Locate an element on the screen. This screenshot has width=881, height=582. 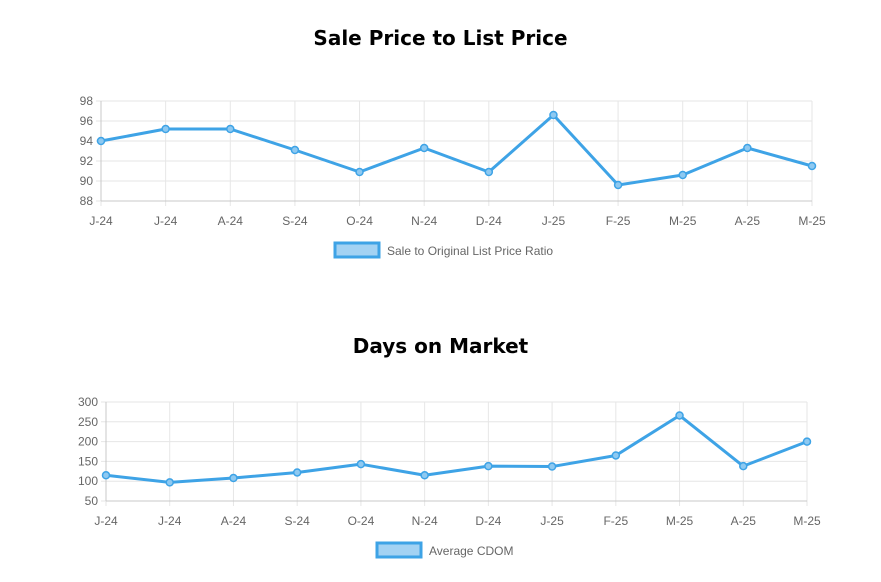
y-tick-label: 100 is located at coordinates (88, 481).